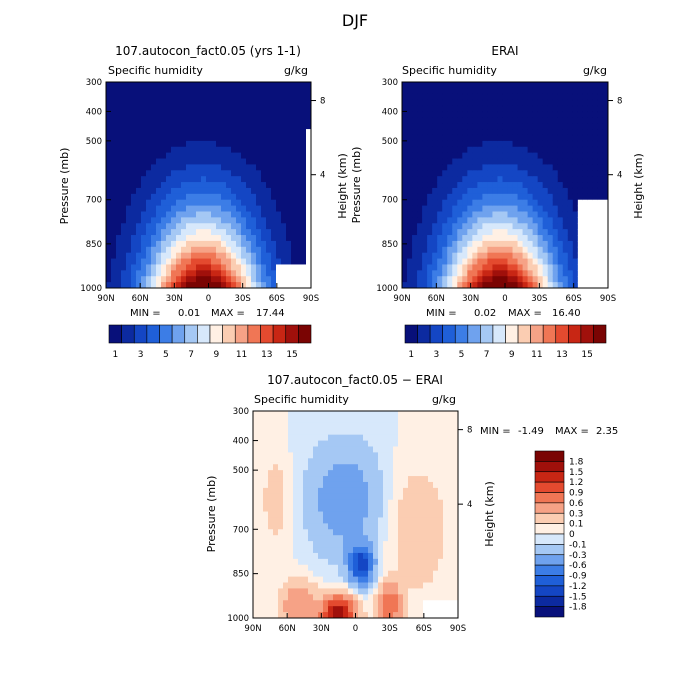  What do you see at coordinates (270, 313) in the screenshot?
I see `max-value: 17.44` at bounding box center [270, 313].